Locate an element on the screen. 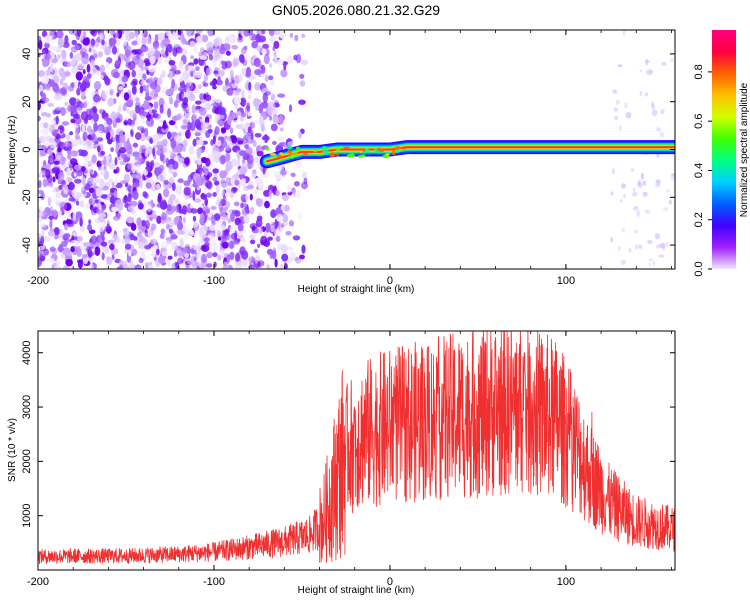 The width and height of the screenshot is (750, 600). snr-x-tick-label: 0 is located at coordinates (390, 582).